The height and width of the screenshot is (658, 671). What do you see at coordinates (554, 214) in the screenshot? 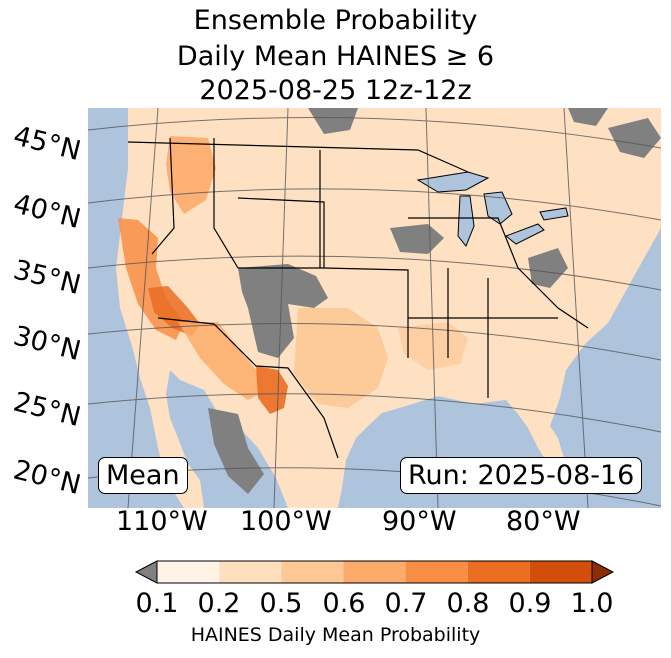
I see `lake-ontario` at bounding box center [554, 214].